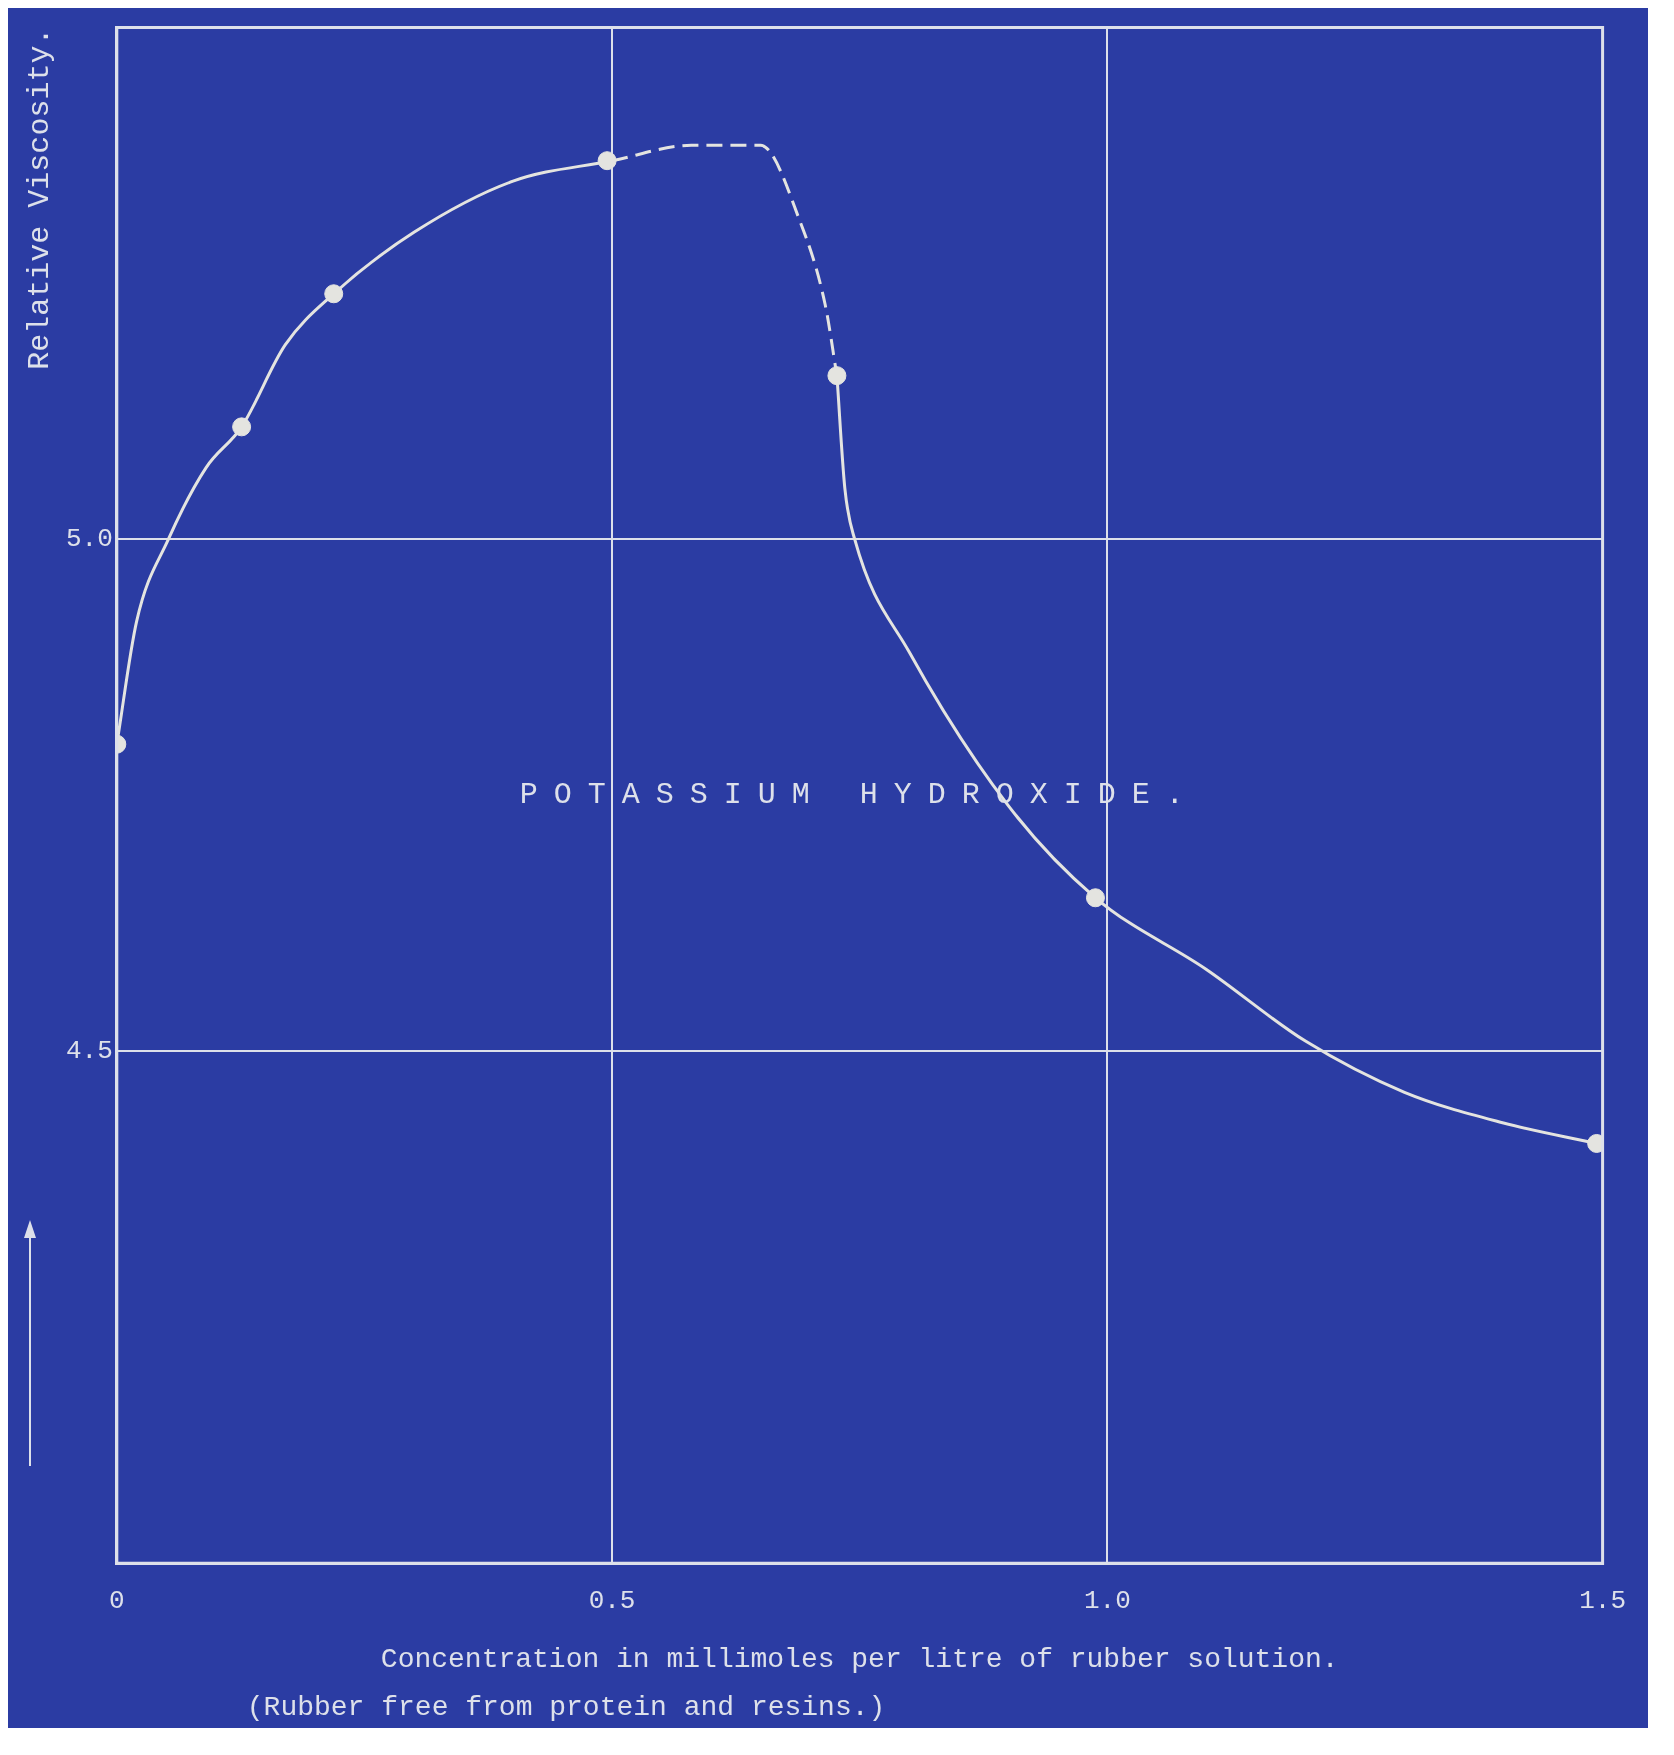  What do you see at coordinates (39, 198) in the screenshot?
I see `y-axis-title: Relative Viscosity.` at bounding box center [39, 198].